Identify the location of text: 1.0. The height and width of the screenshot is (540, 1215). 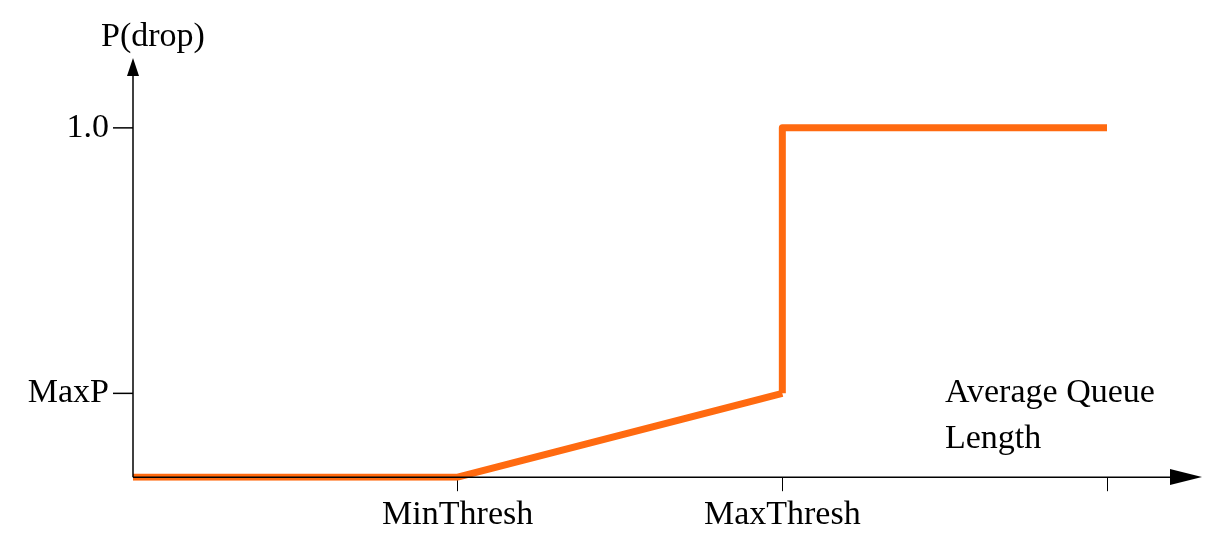
(87, 125).